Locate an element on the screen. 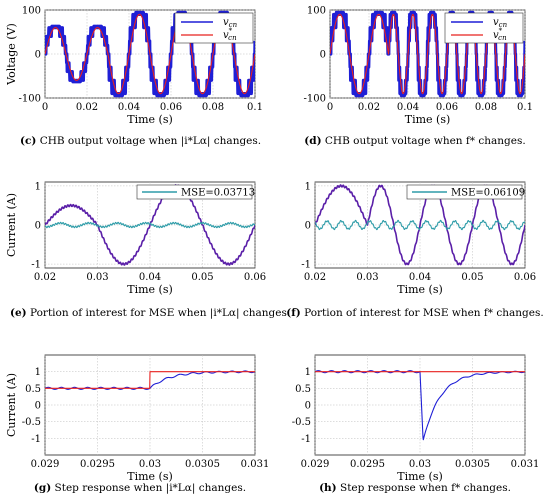  series-group-g is located at coordinates (150, 380).